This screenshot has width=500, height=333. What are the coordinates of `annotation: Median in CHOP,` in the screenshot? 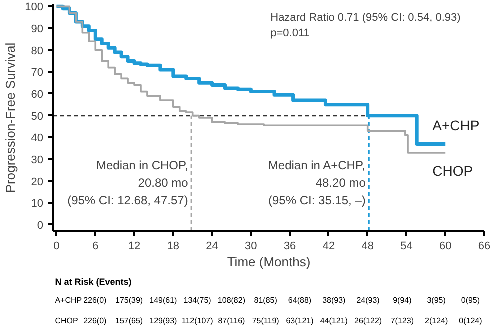 It's located at (142, 165).